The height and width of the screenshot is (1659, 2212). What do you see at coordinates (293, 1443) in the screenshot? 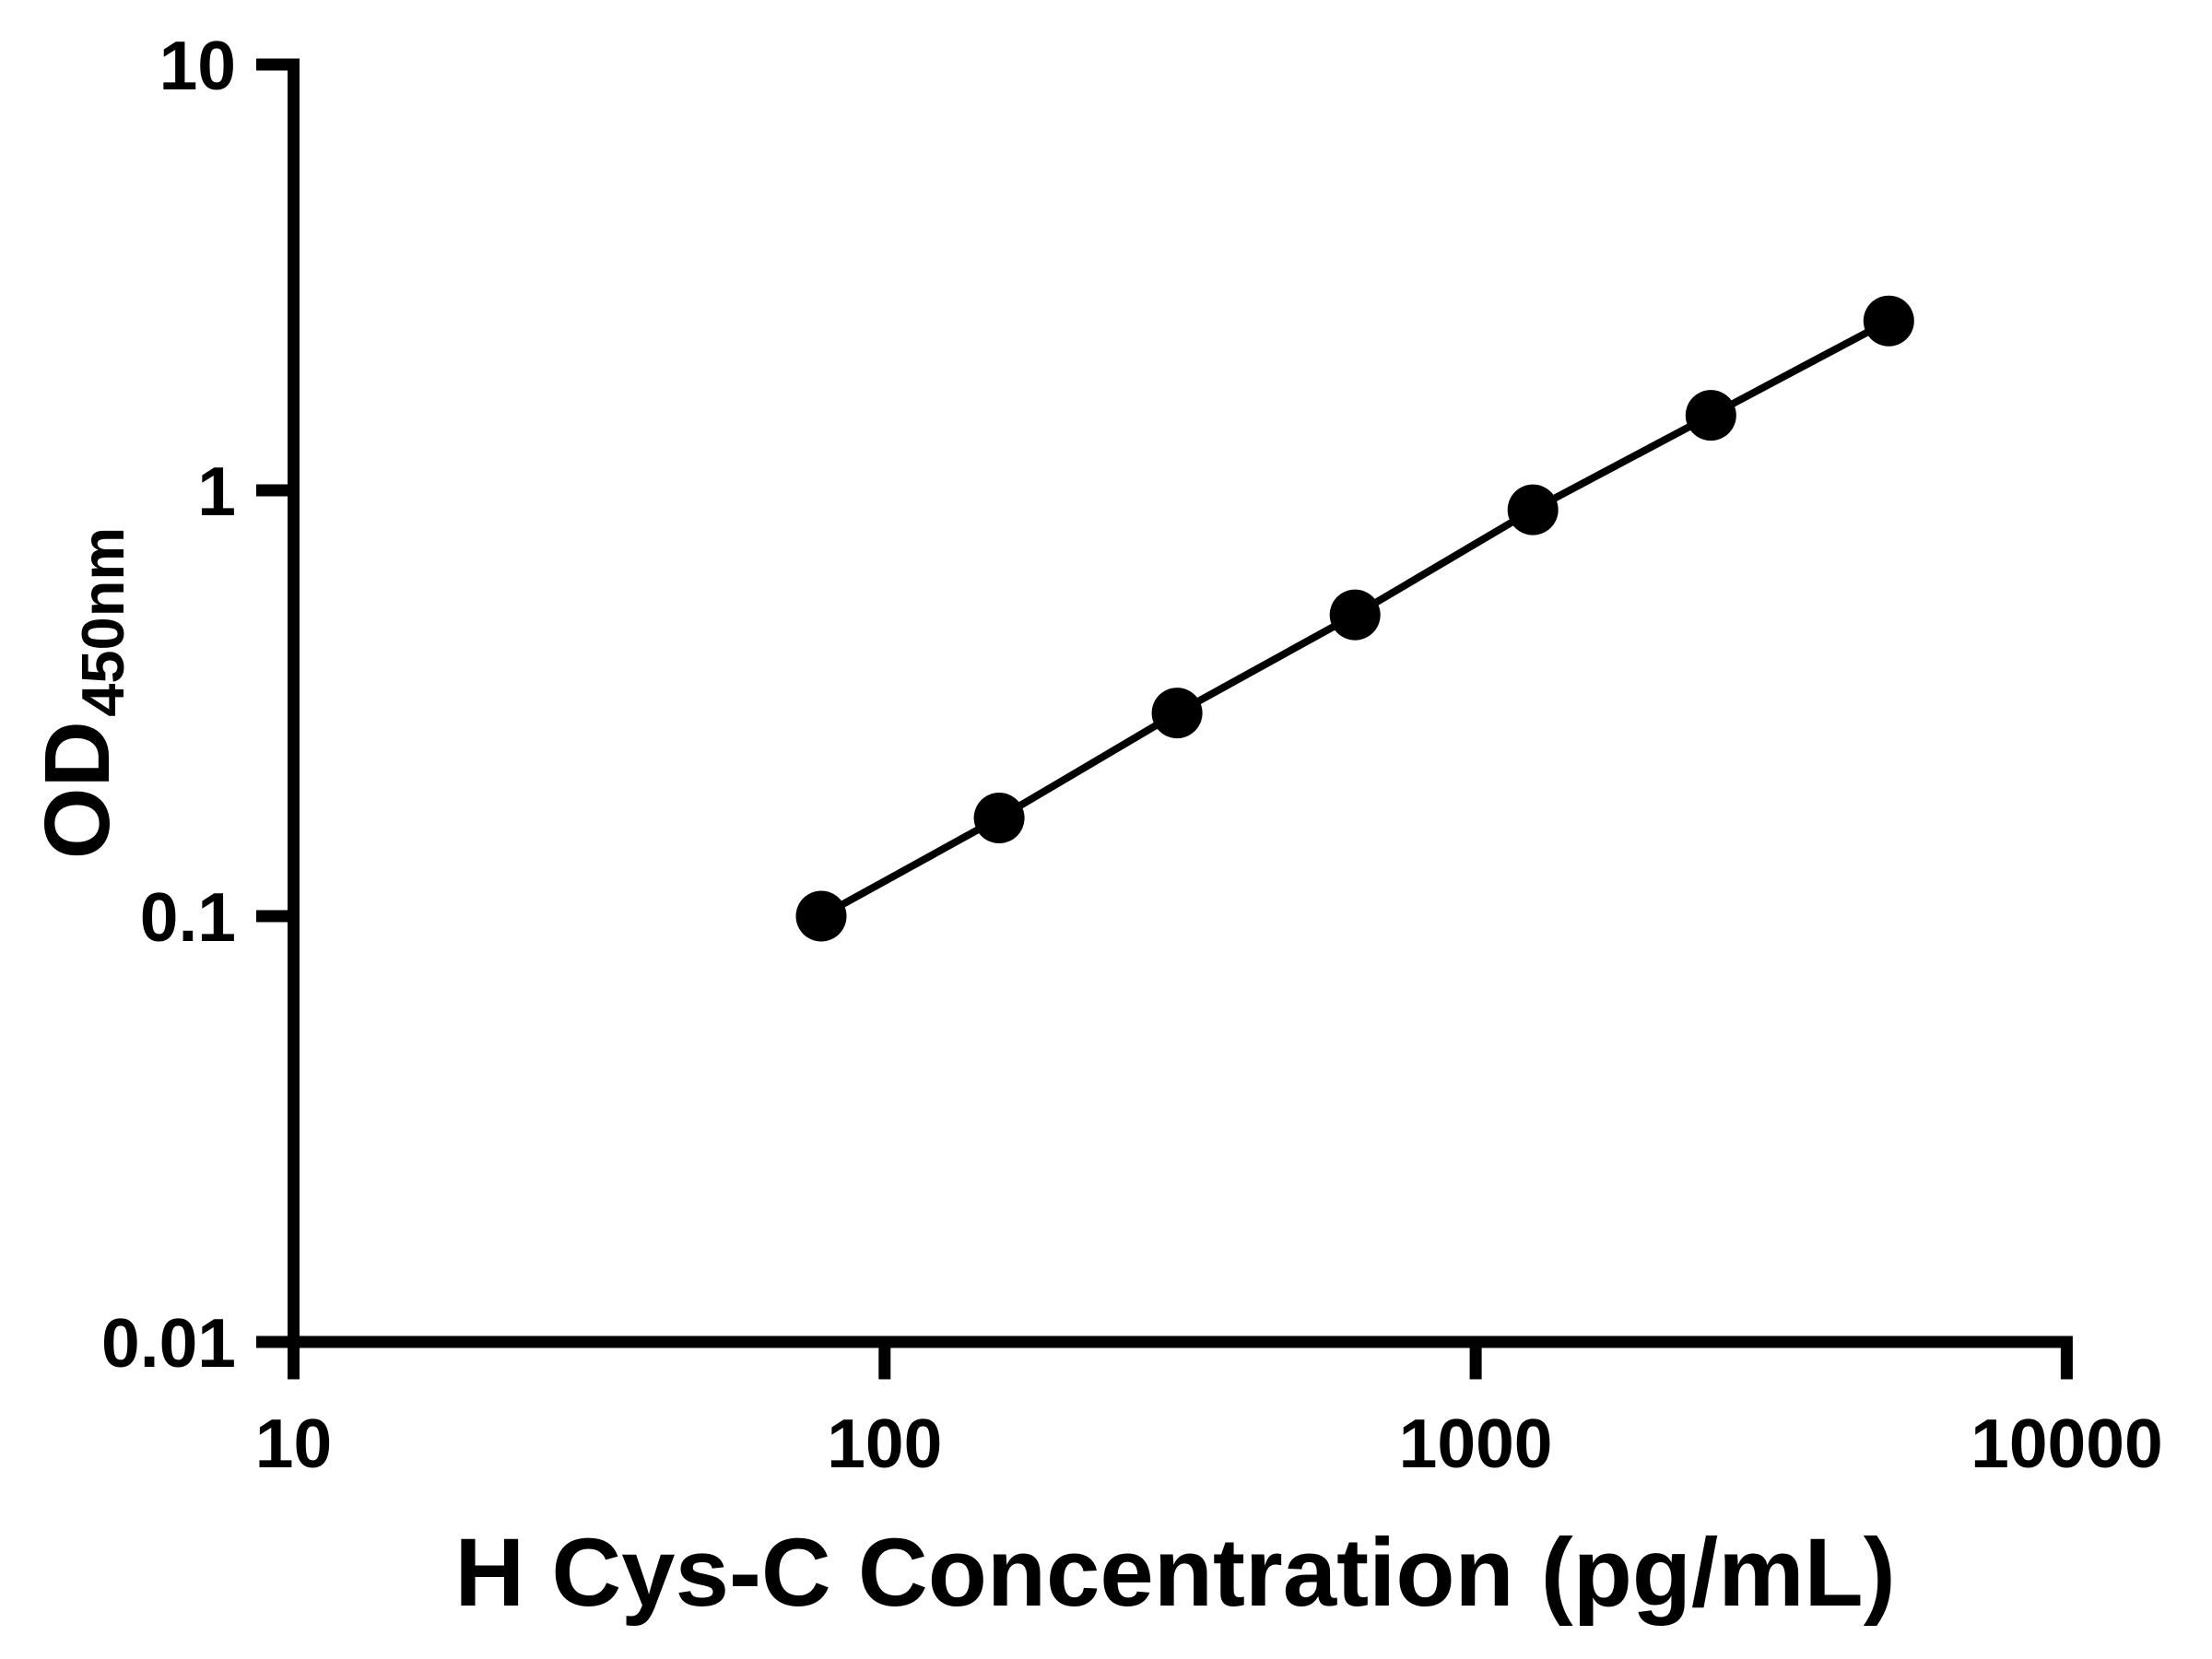
I see `x-tick-label: 10` at bounding box center [293, 1443].